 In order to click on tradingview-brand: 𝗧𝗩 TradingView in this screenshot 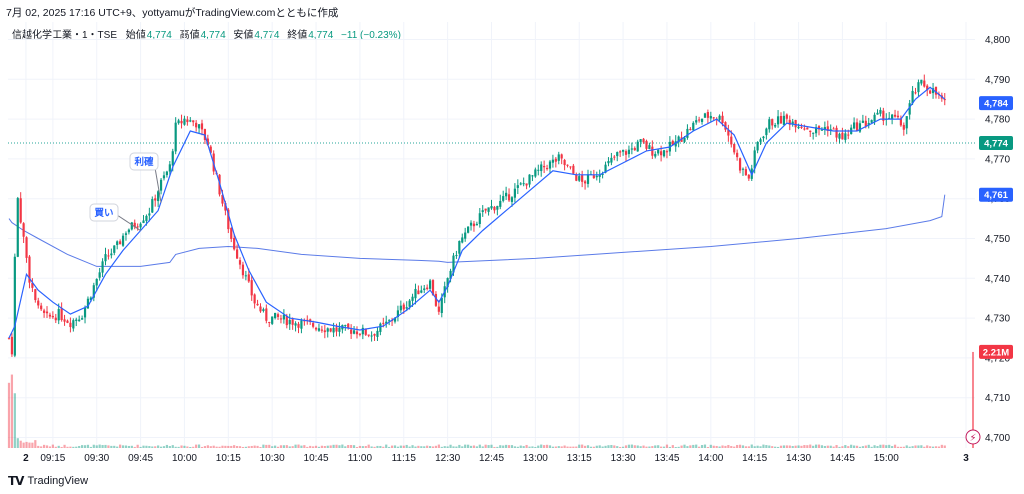, I will do `click(48, 481)`.